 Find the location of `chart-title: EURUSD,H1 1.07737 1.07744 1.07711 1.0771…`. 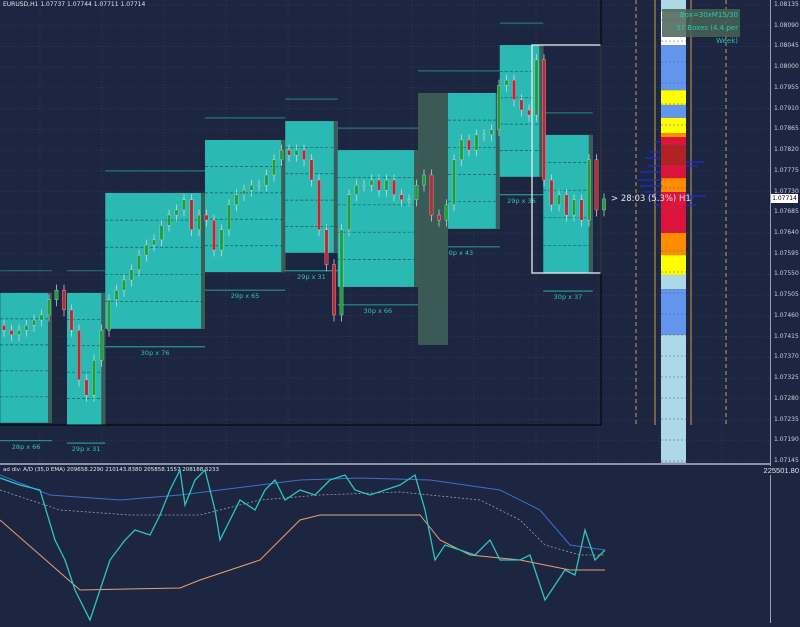

chart-title: EURUSD,H1 1.07737 1.07744 1.07711 1.0771… is located at coordinates (74, 4).